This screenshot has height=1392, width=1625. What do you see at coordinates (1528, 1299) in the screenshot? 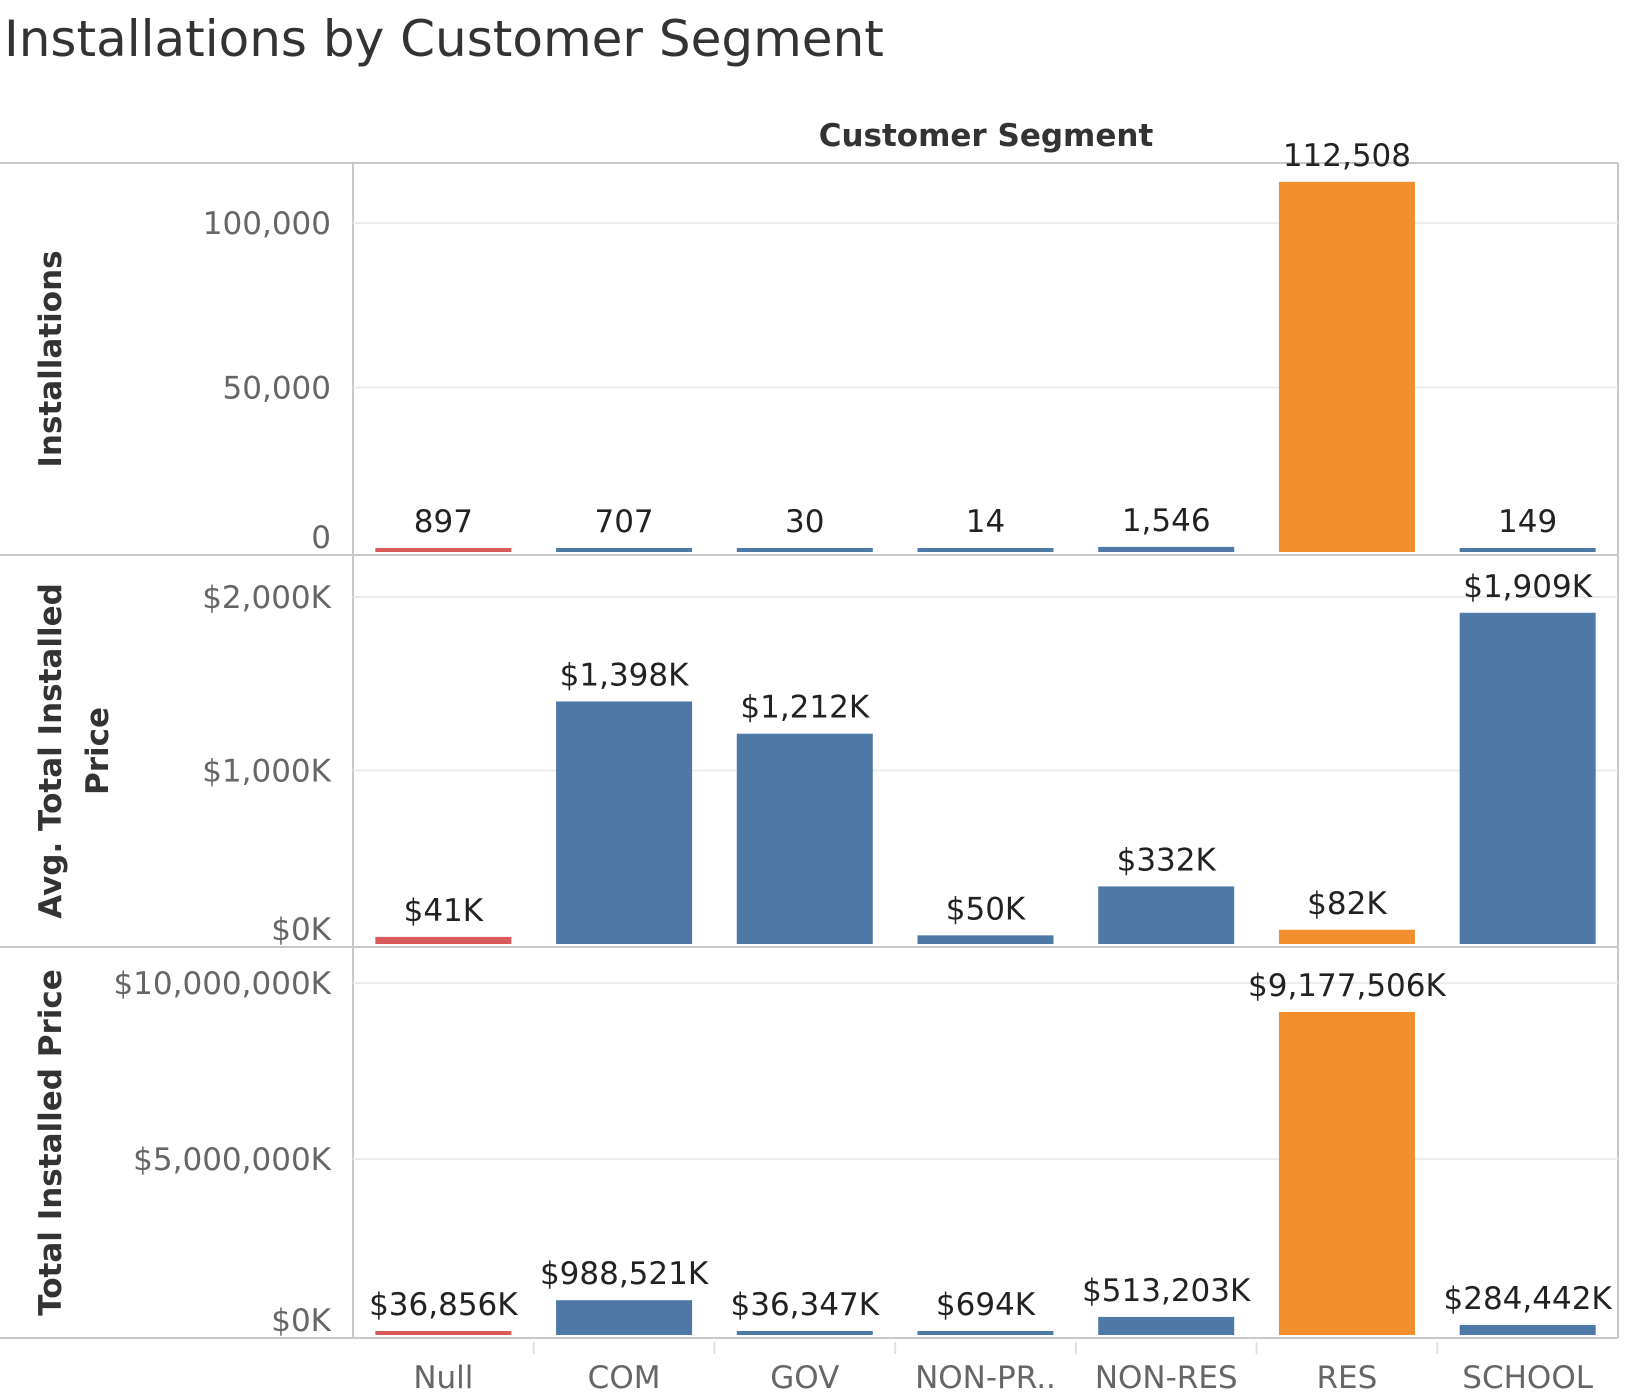
I see `data-label: $284,442K` at bounding box center [1528, 1299].